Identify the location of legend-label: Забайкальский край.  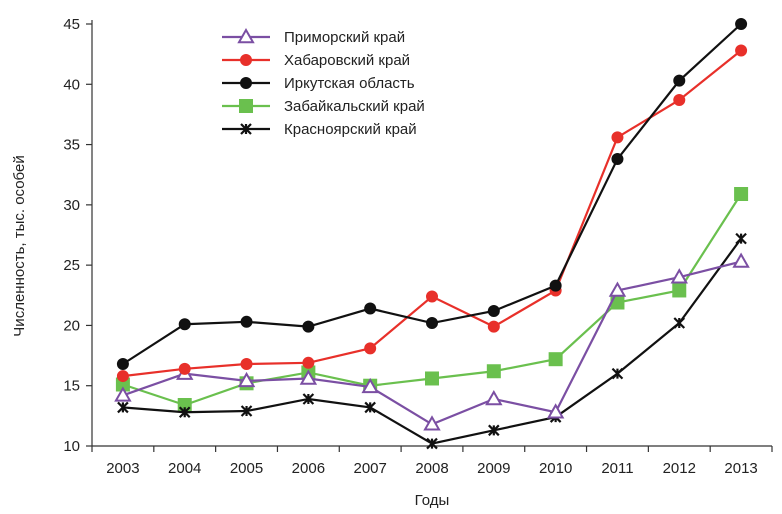
(354, 106).